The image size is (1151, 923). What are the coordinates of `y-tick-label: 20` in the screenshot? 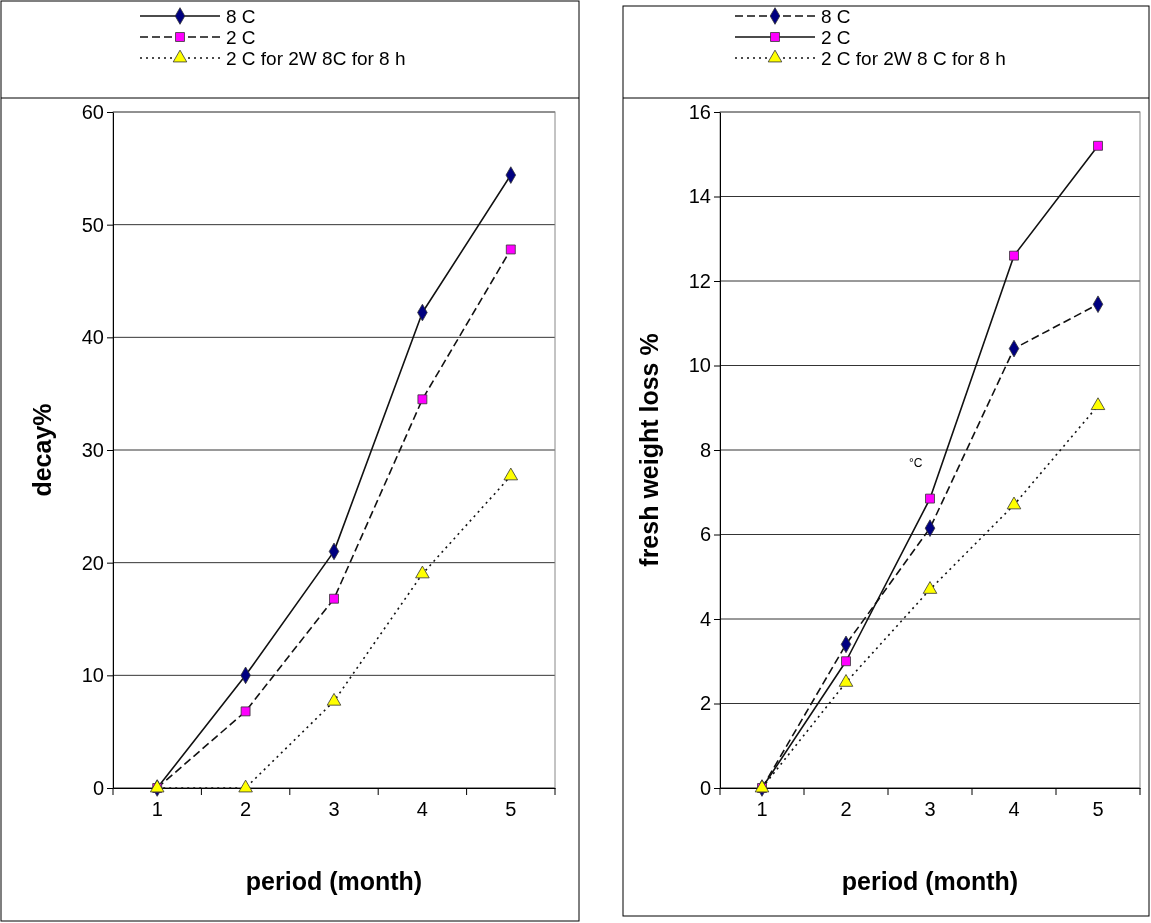 It's located at (92, 562).